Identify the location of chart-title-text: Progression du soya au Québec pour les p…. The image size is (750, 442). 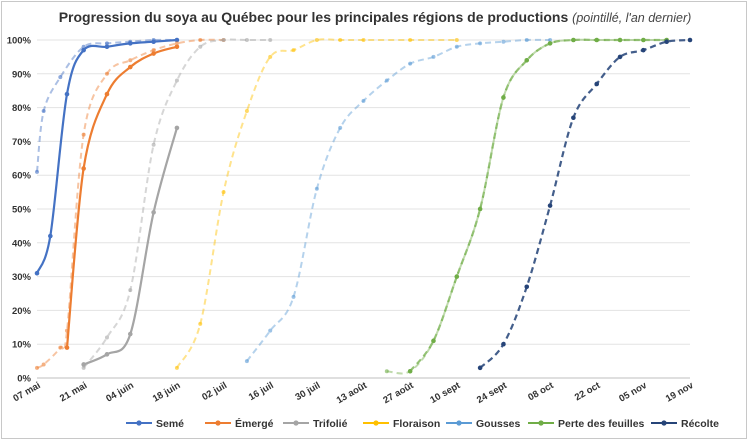
(313, 17).